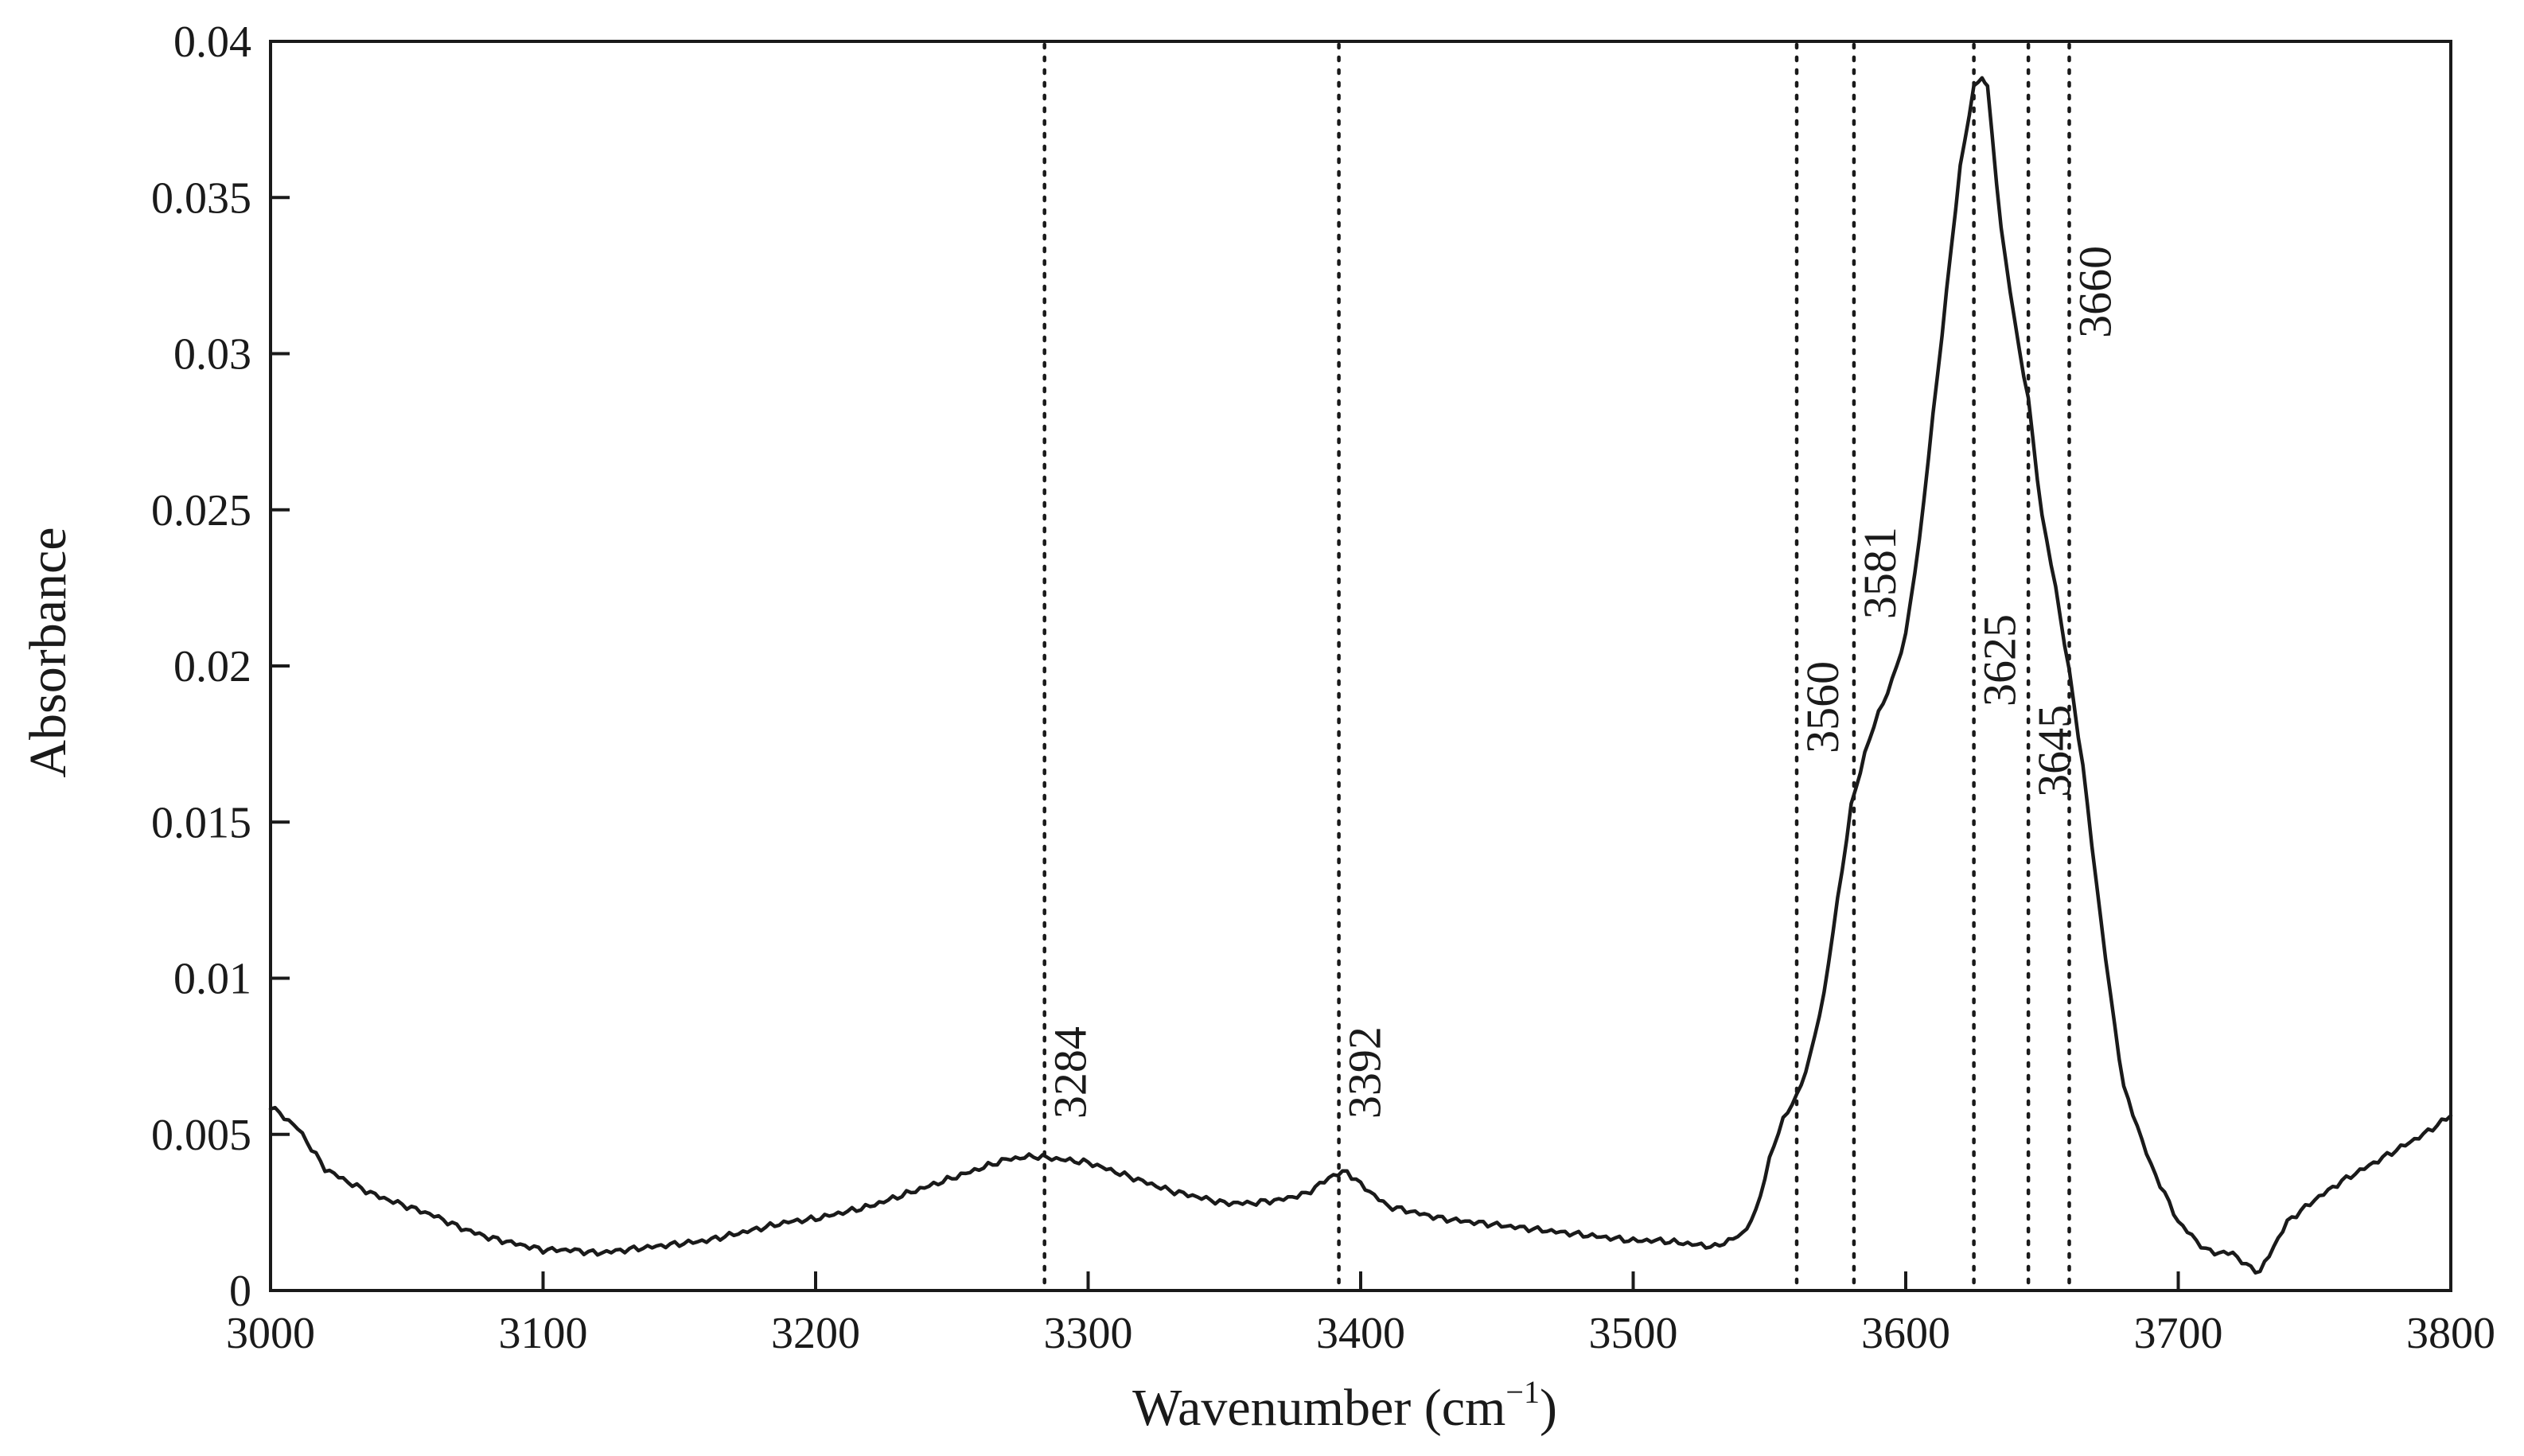 Image resolution: width=2524 pixels, height=1456 pixels. Describe the element at coordinates (240, 1291) in the screenshot. I see `y-tick-label: 0` at that location.